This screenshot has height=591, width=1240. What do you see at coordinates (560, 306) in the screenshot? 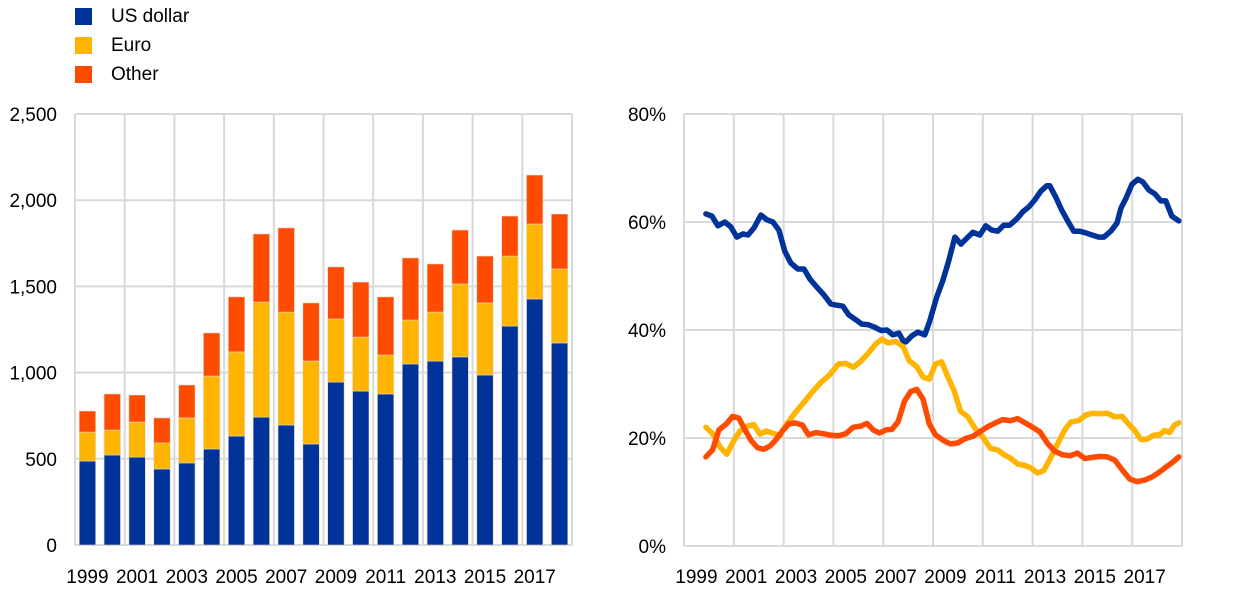
I see `bar-euro-2018` at bounding box center [560, 306].